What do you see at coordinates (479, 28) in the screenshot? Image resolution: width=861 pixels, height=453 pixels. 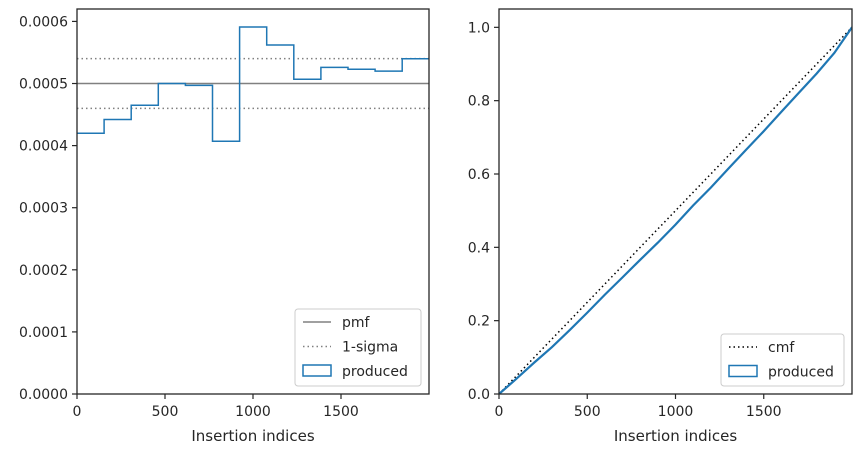 I see `y-tick-label: 1.0` at bounding box center [479, 28].